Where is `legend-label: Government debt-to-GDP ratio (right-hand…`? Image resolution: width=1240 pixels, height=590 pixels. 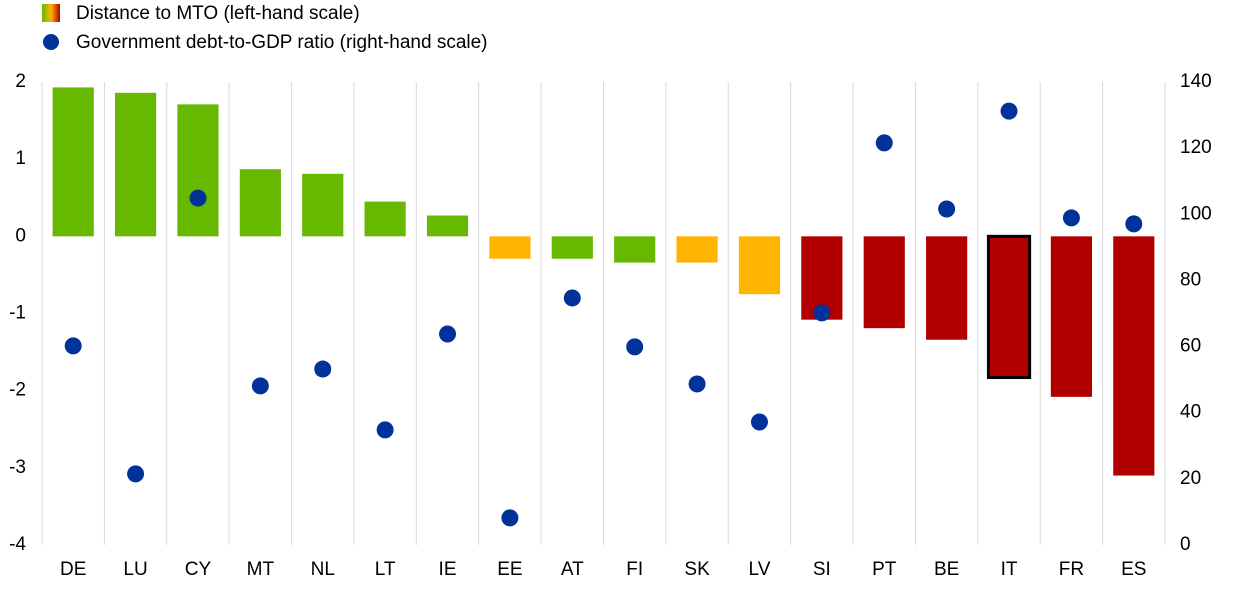 legend-label: Government debt-to-GDP ratio (right-hand… is located at coordinates (282, 42).